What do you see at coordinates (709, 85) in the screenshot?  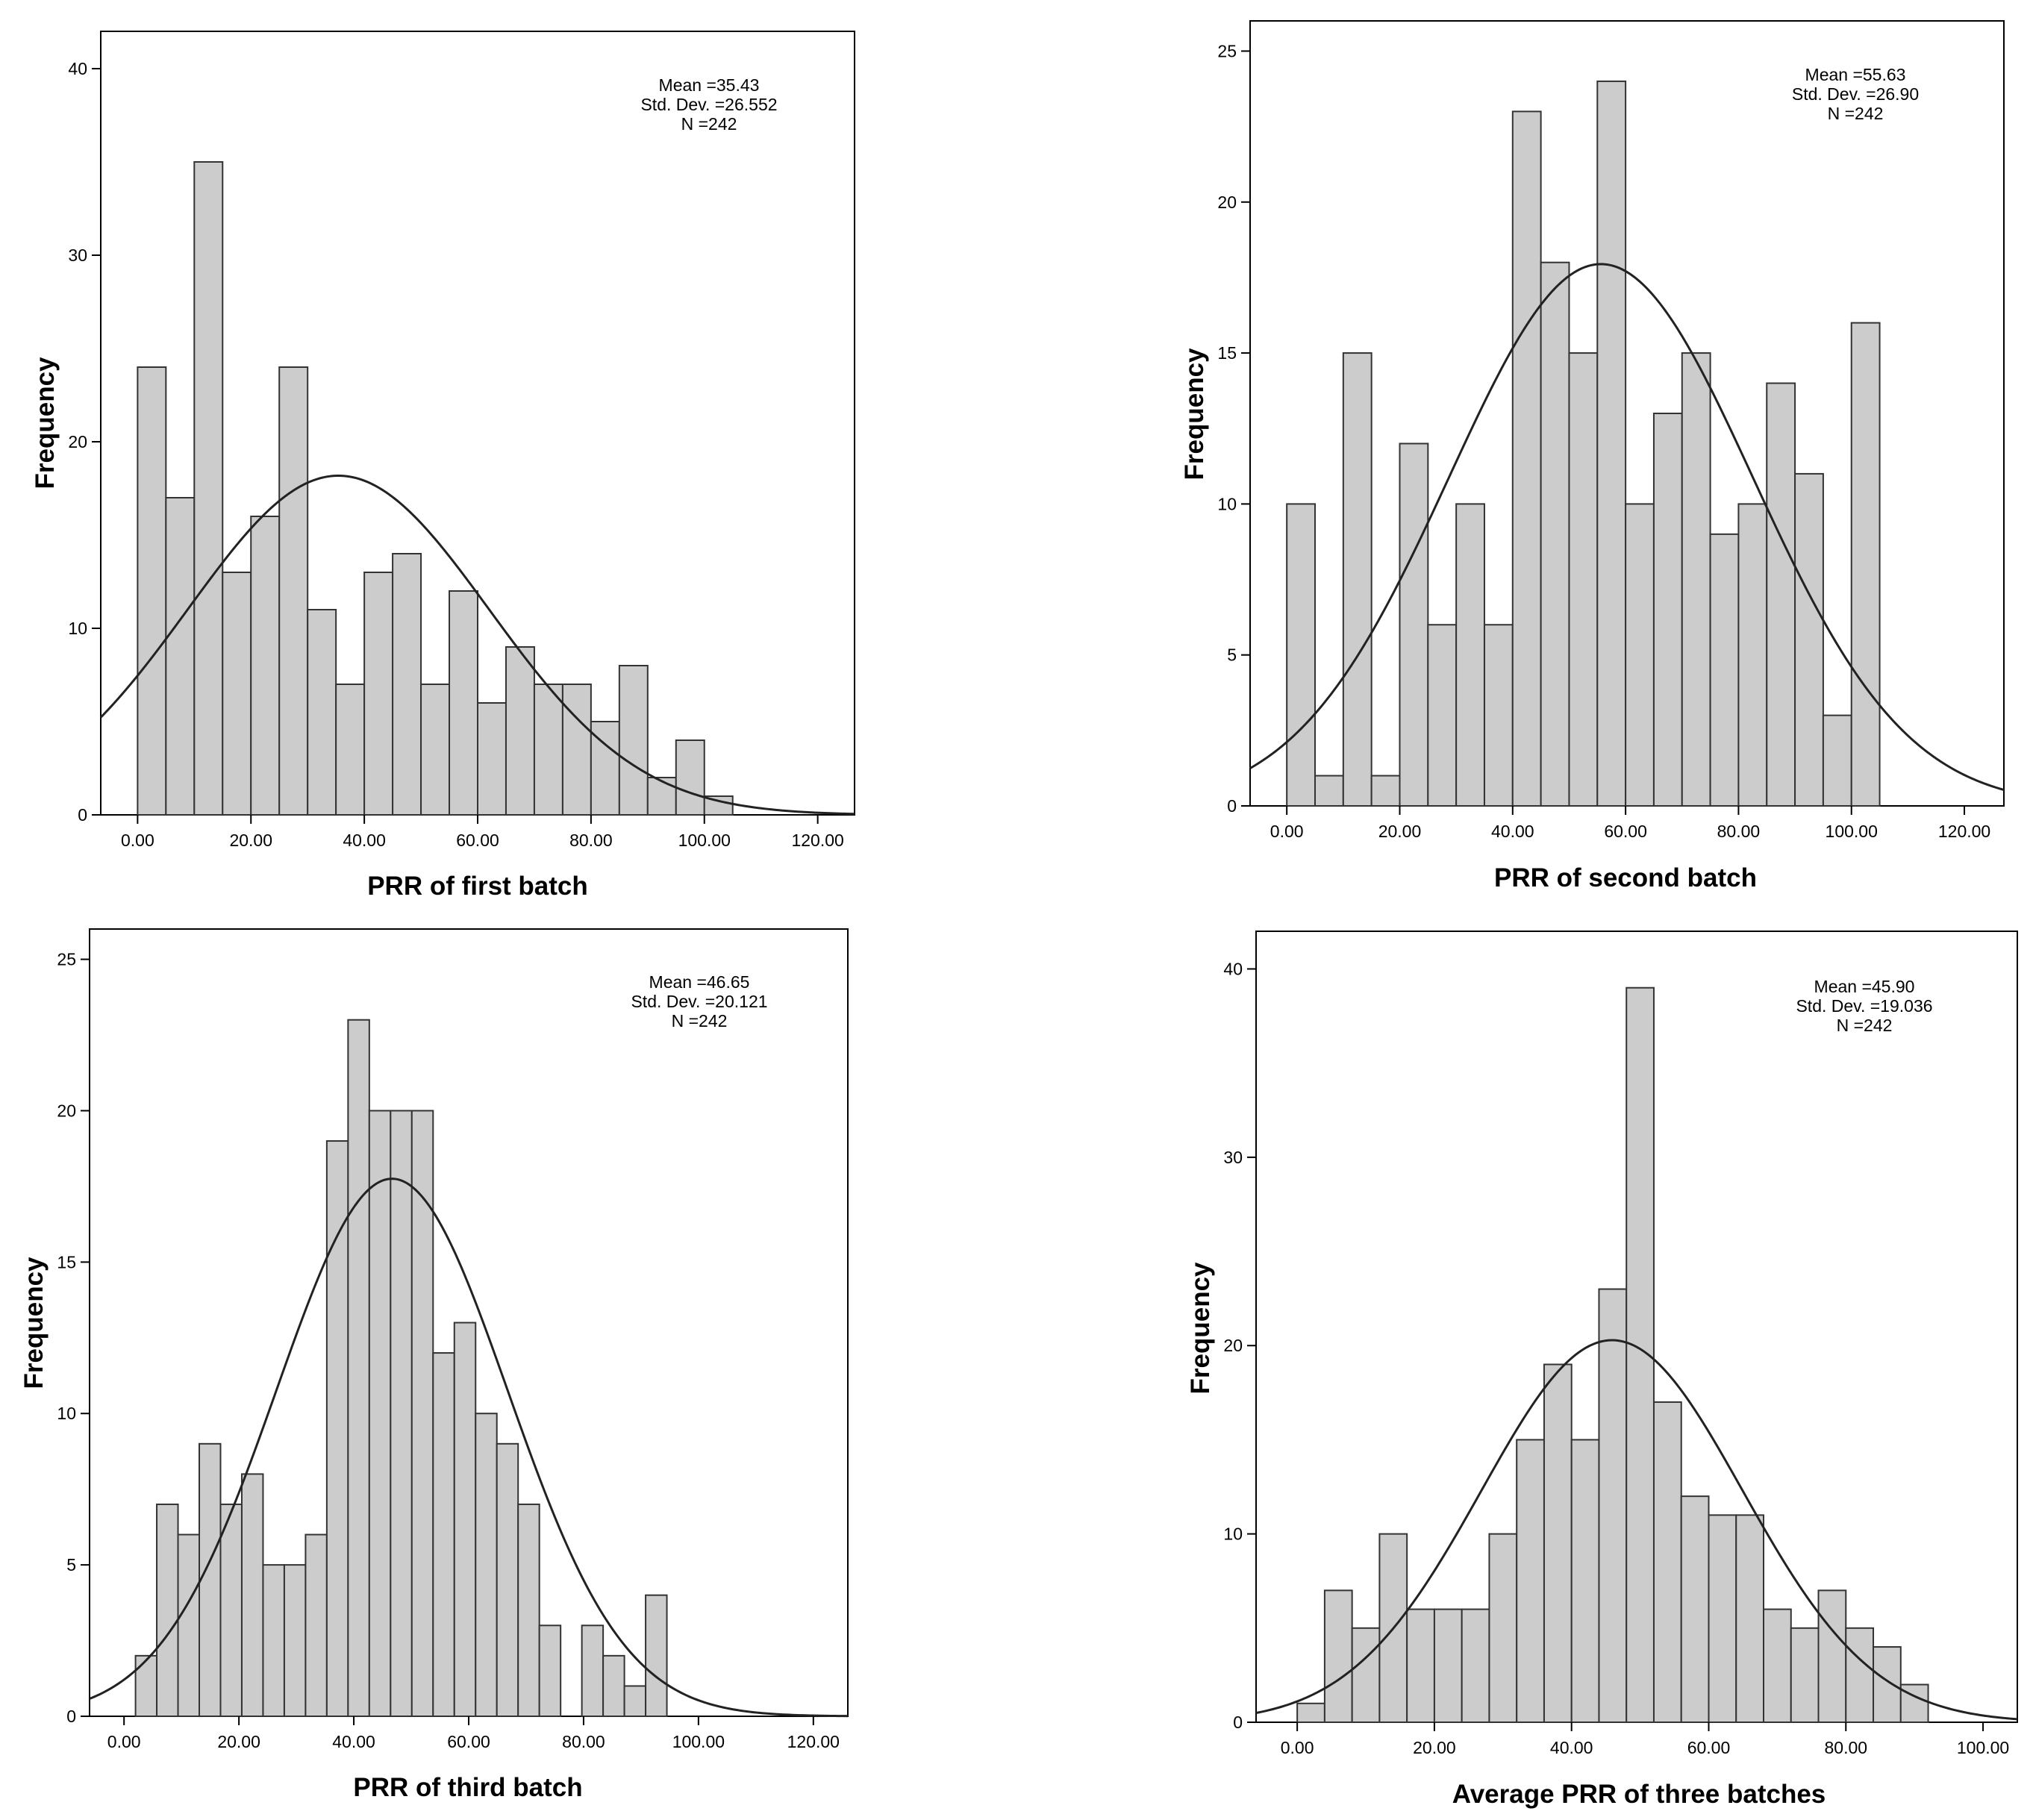 I see `stats-mean: Mean =35.43` at bounding box center [709, 85].